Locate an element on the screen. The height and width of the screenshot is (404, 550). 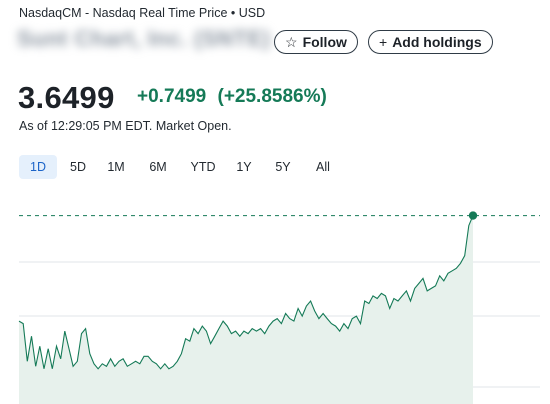
tab-all: All is located at coordinates (323, 167).